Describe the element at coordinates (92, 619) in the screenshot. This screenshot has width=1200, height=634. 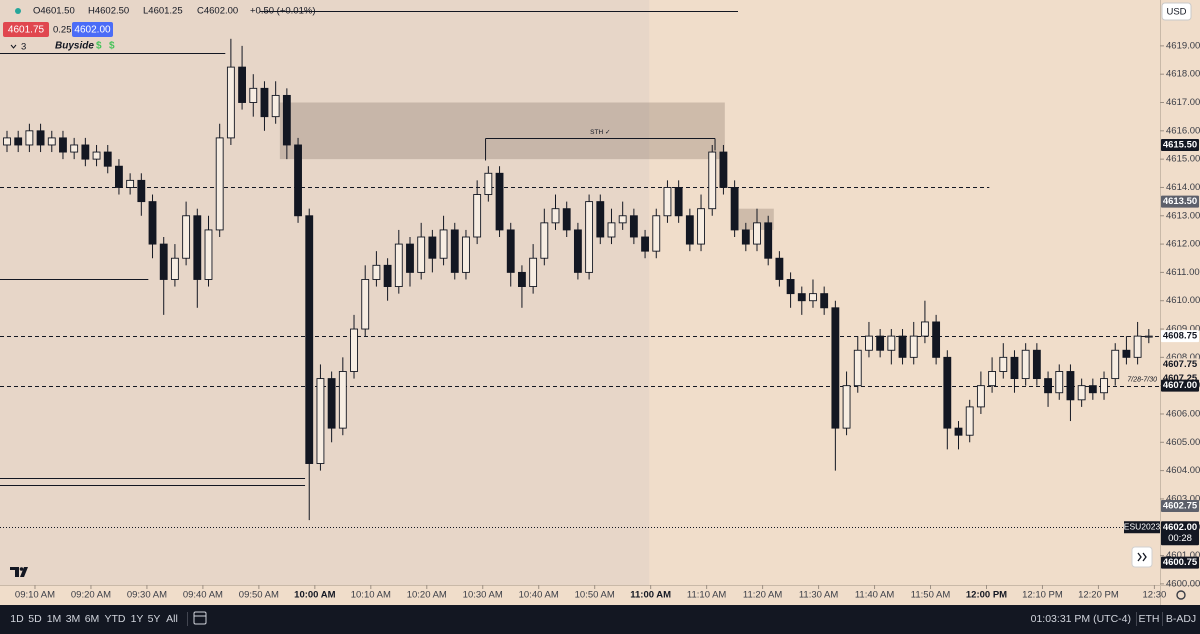
I see `range-button: 6M` at that location.